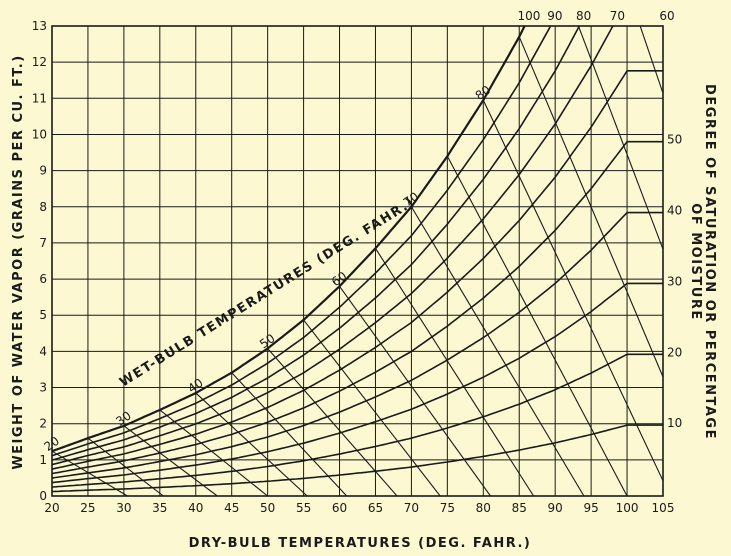 This screenshot has width=731, height=556. What do you see at coordinates (339, 508) in the screenshot?
I see `x-tick-label-60: 60` at bounding box center [339, 508].